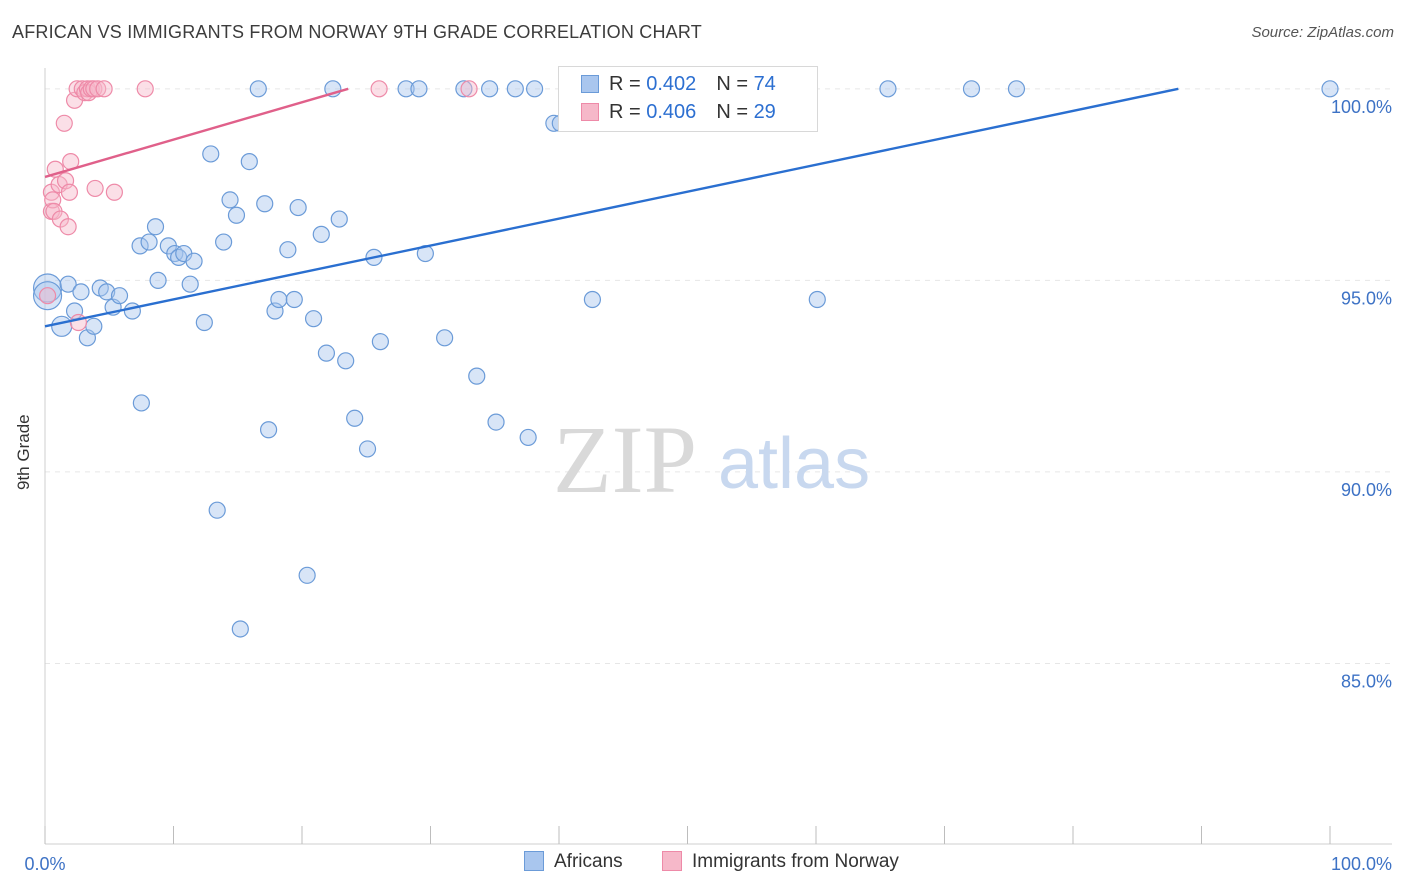 Image resolution: width=1406 pixels, height=892 pixels. What do you see at coordinates (671, 112) in the screenshot?
I see `norway-r-value: 0.406` at bounding box center [671, 112].